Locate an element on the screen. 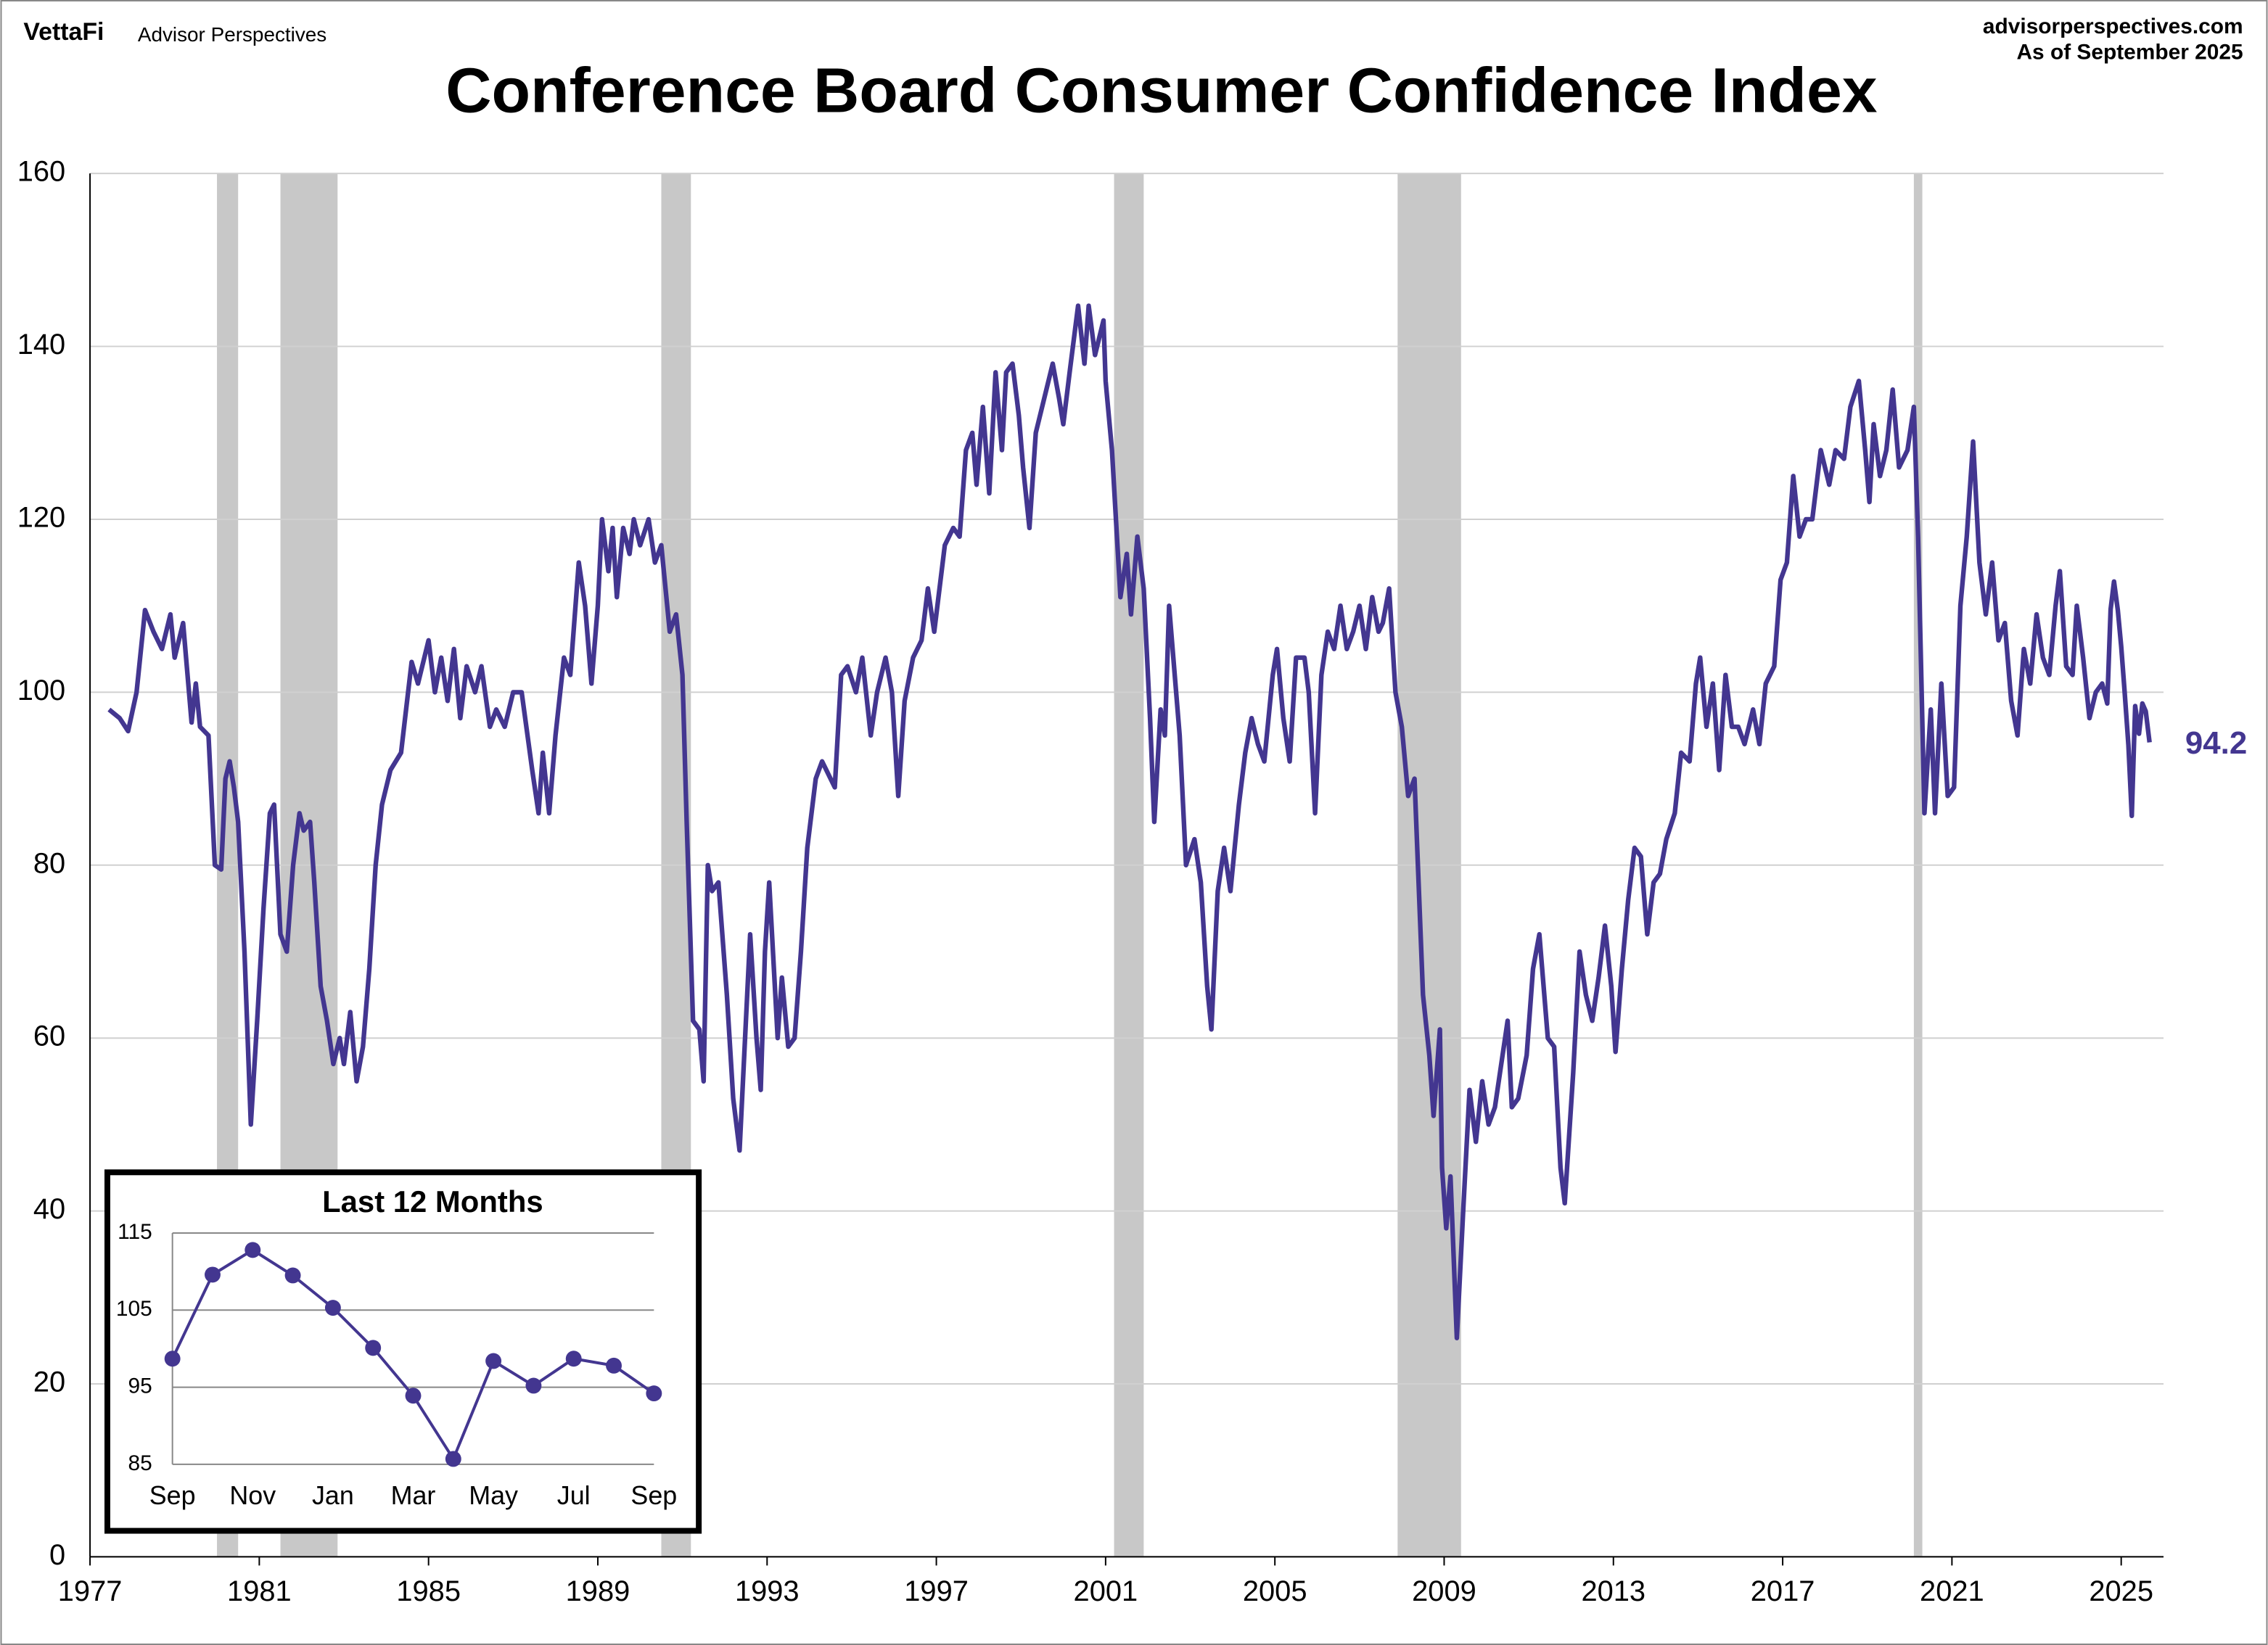  inset-y-tick-label: 85 is located at coordinates (140, 1463).